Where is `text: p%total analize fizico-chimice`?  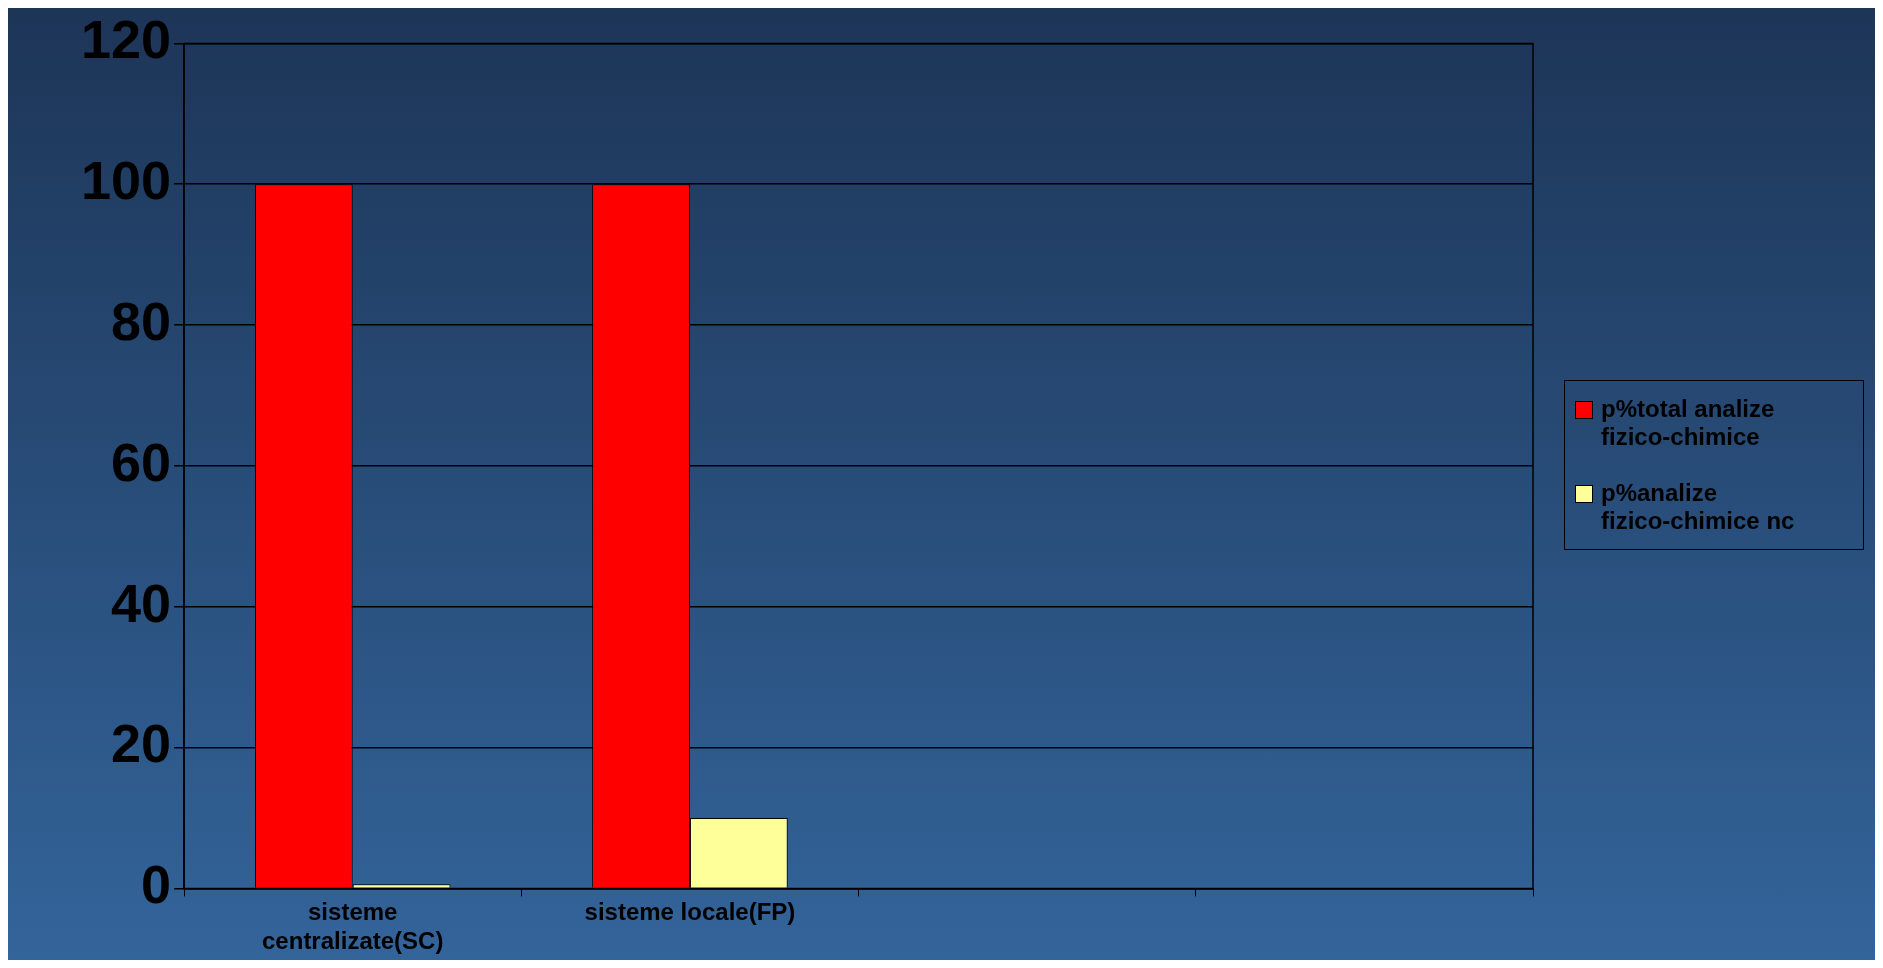
text: p%total analize fizico-chimice is located at coordinates (1688, 422).